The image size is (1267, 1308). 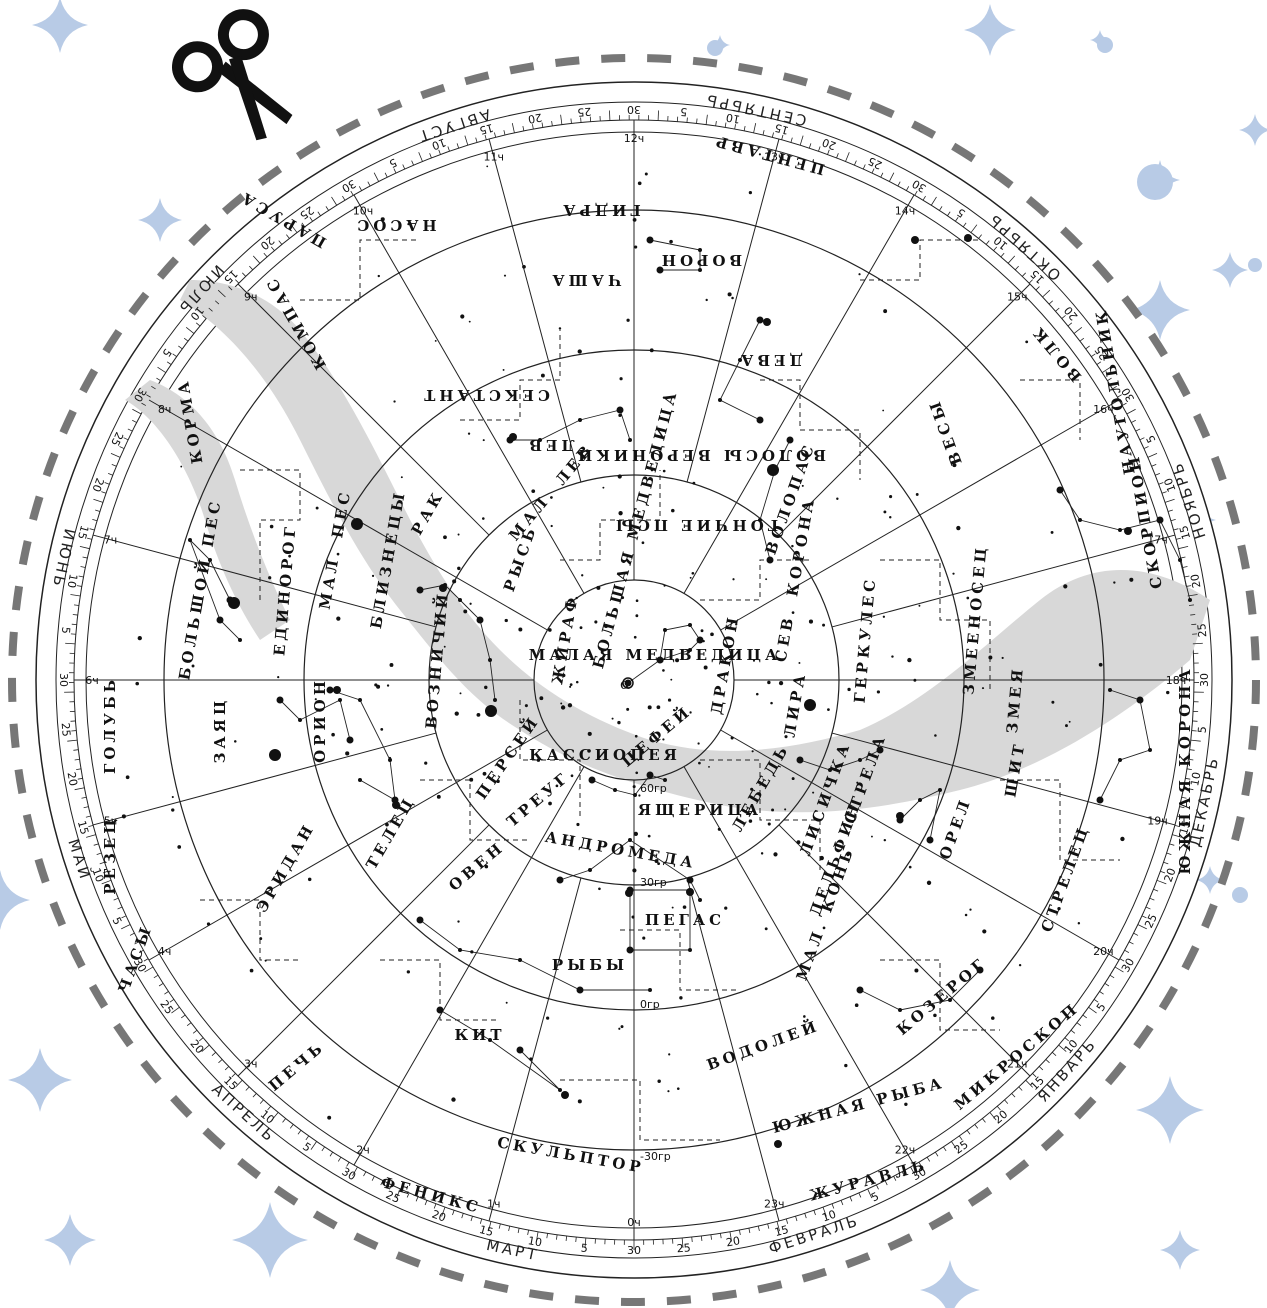 I want to click on constellation-label-orion: ОРИОН, so click(x=320, y=720).